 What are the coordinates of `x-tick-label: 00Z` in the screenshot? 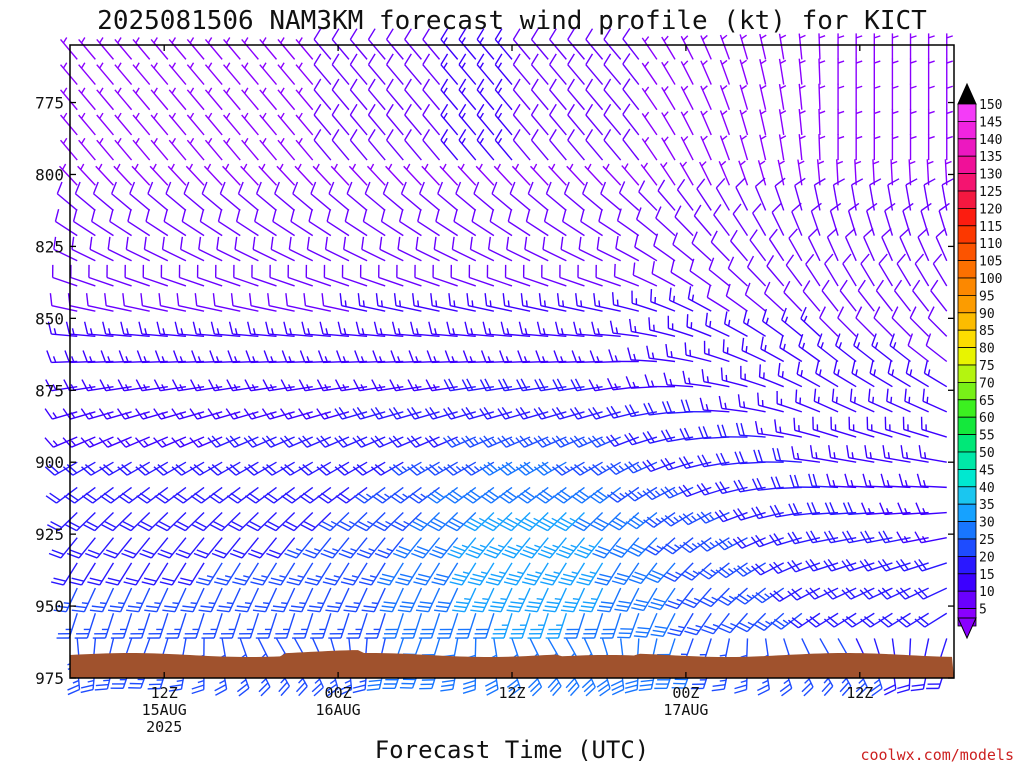 It's located at (338, 693).